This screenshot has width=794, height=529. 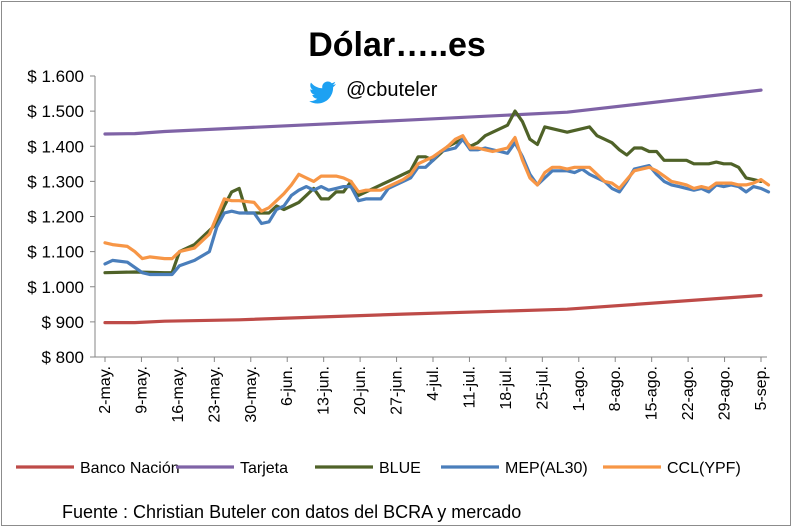 What do you see at coordinates (652, 393) in the screenshot?
I see `x-tick-label: 15-ago.` at bounding box center [652, 393].